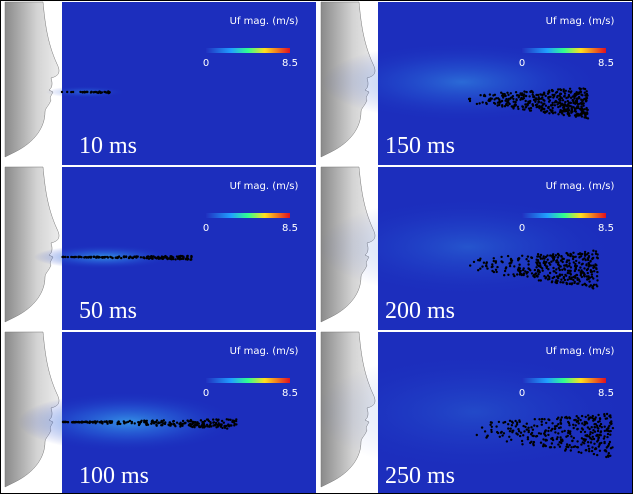 The height and width of the screenshot is (494, 633). Describe the element at coordinates (248, 50) in the screenshot. I see `colorbar` at that location.